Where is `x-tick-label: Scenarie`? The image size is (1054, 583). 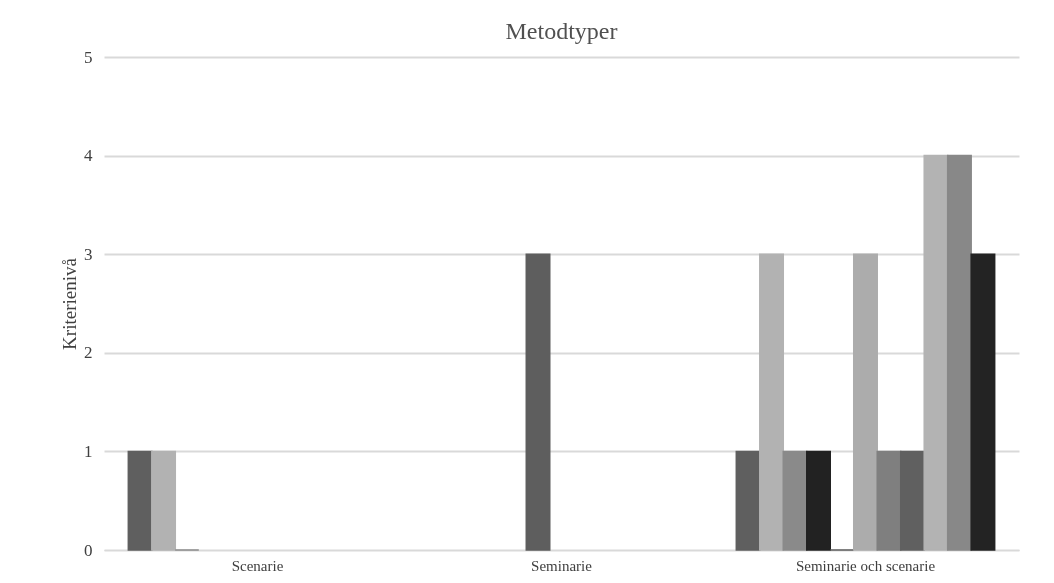
x-tick-label: Scenarie is located at coordinates (257, 565).